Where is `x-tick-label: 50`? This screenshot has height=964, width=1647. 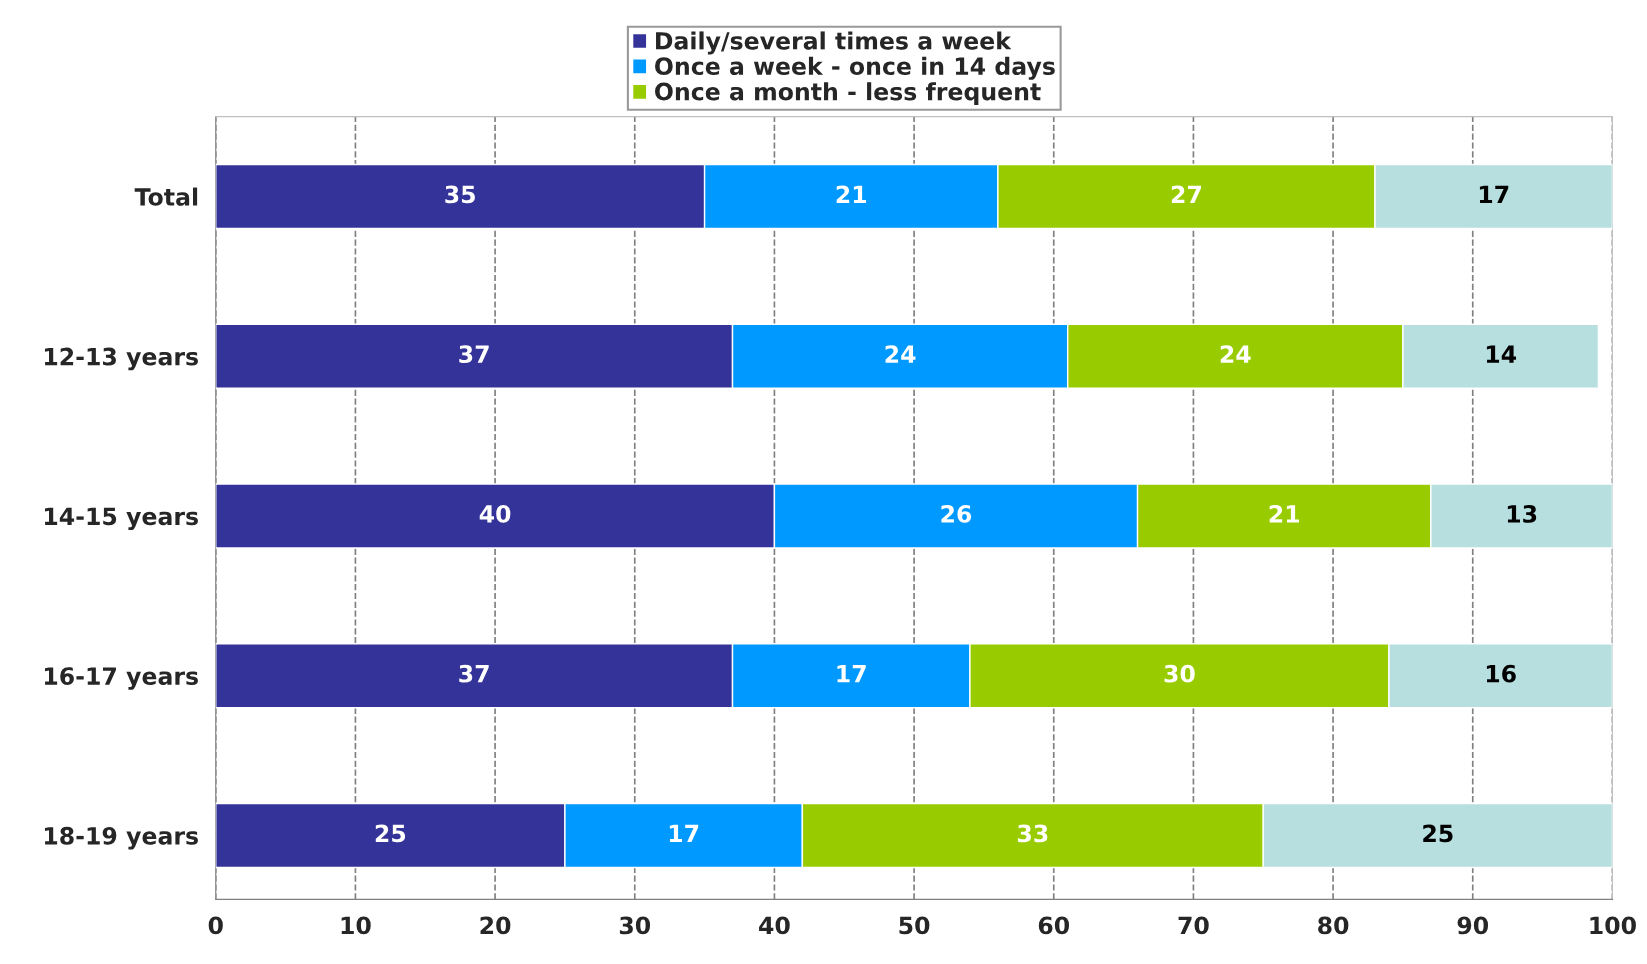
x-tick-label: 50 is located at coordinates (914, 925).